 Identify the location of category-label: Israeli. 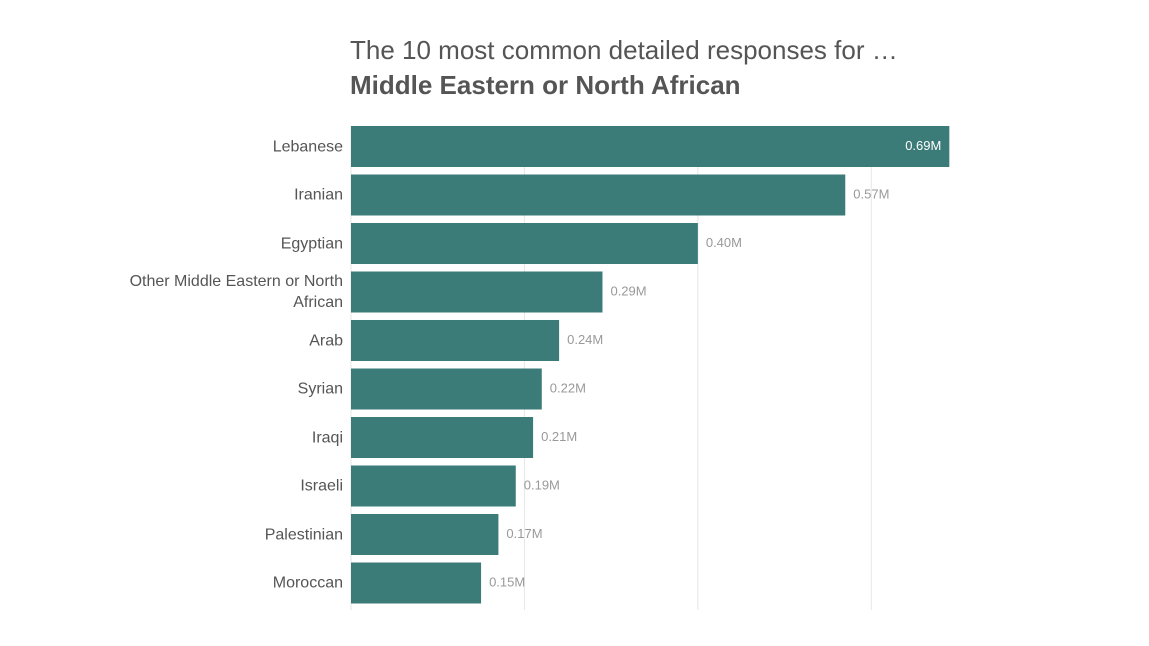
(321, 486).